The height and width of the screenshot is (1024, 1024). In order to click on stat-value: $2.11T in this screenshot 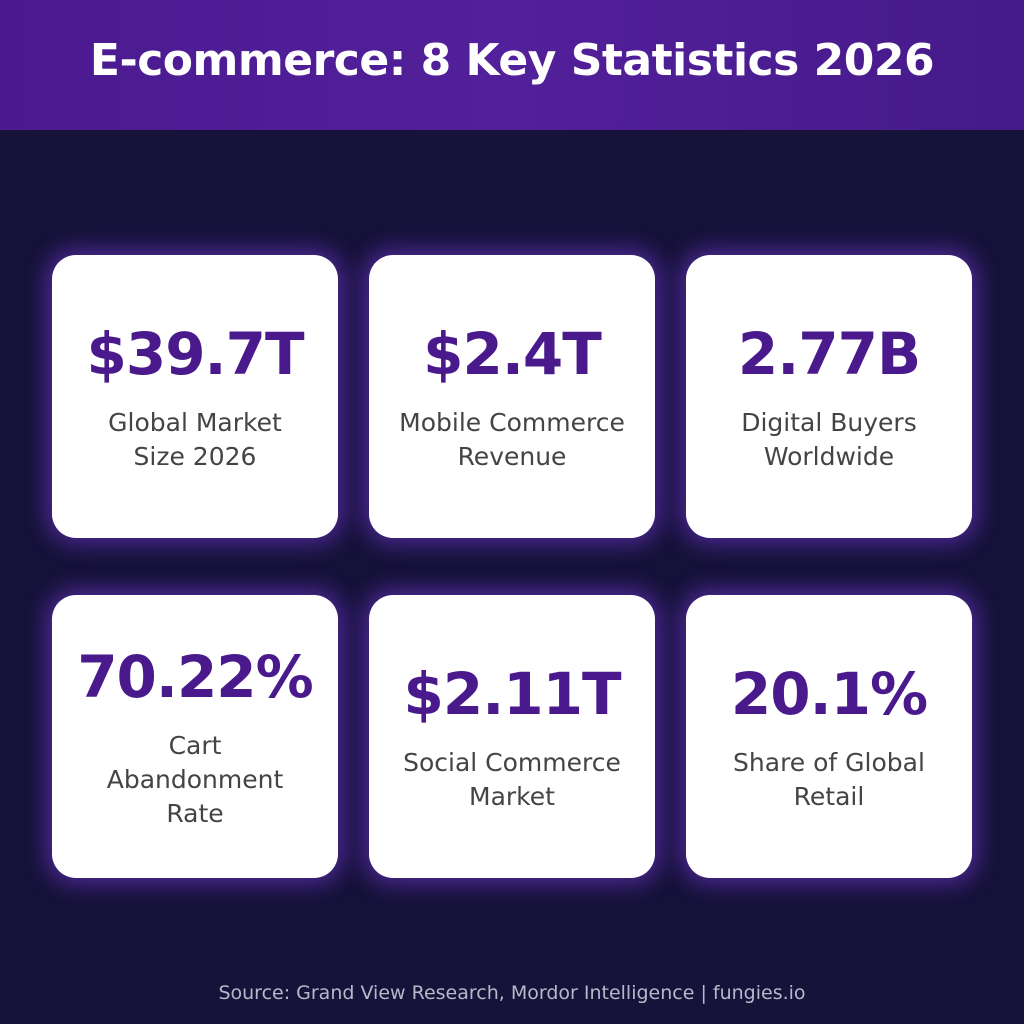, I will do `click(512, 693)`.